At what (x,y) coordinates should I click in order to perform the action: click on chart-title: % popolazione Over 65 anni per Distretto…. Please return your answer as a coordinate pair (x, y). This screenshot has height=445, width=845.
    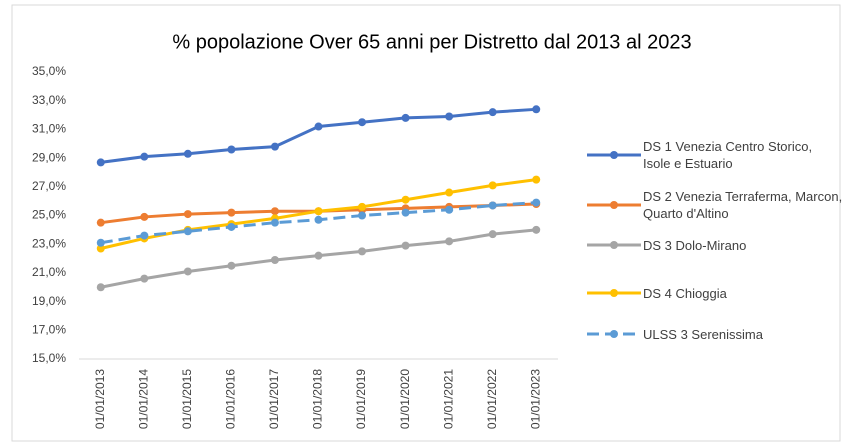
    Looking at the image, I should click on (431, 42).